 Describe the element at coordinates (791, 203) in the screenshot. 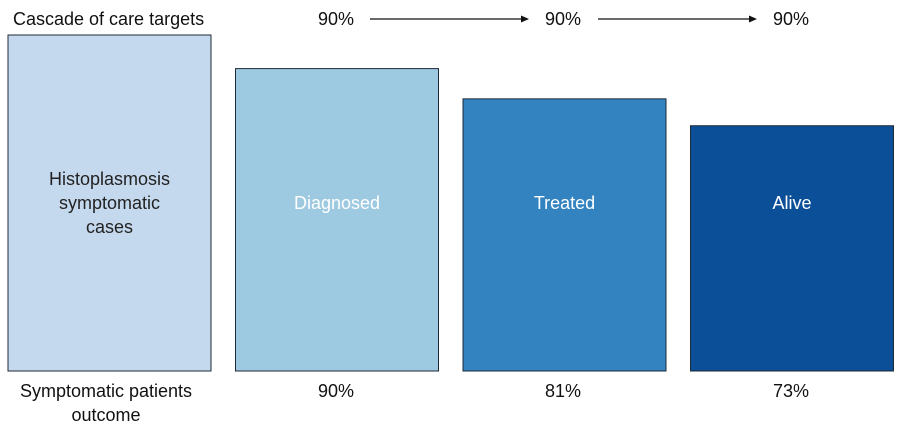

I see `bar-label-4-line-1: Alive` at that location.